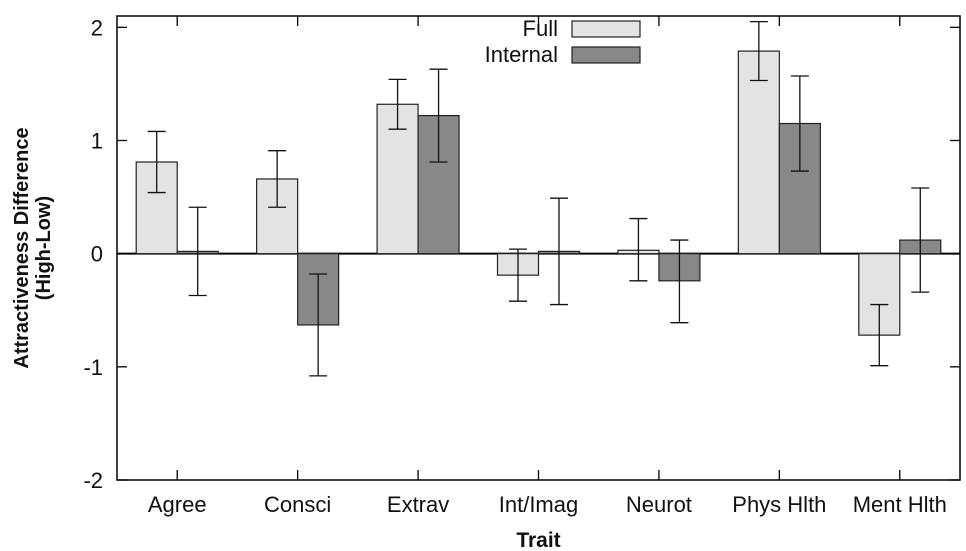 The height and width of the screenshot is (551, 966). I want to click on y-tick-label: -2, so click(93, 480).